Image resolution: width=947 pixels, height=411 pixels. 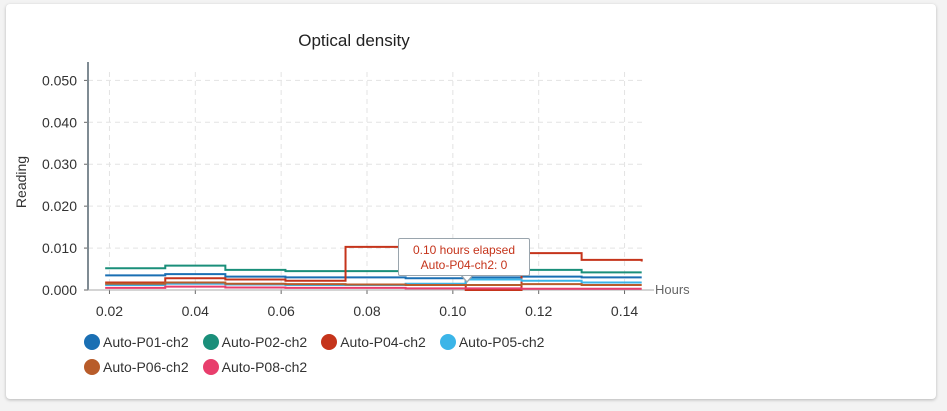 I want to click on y-tick-label: 0.030, so click(x=59, y=164).